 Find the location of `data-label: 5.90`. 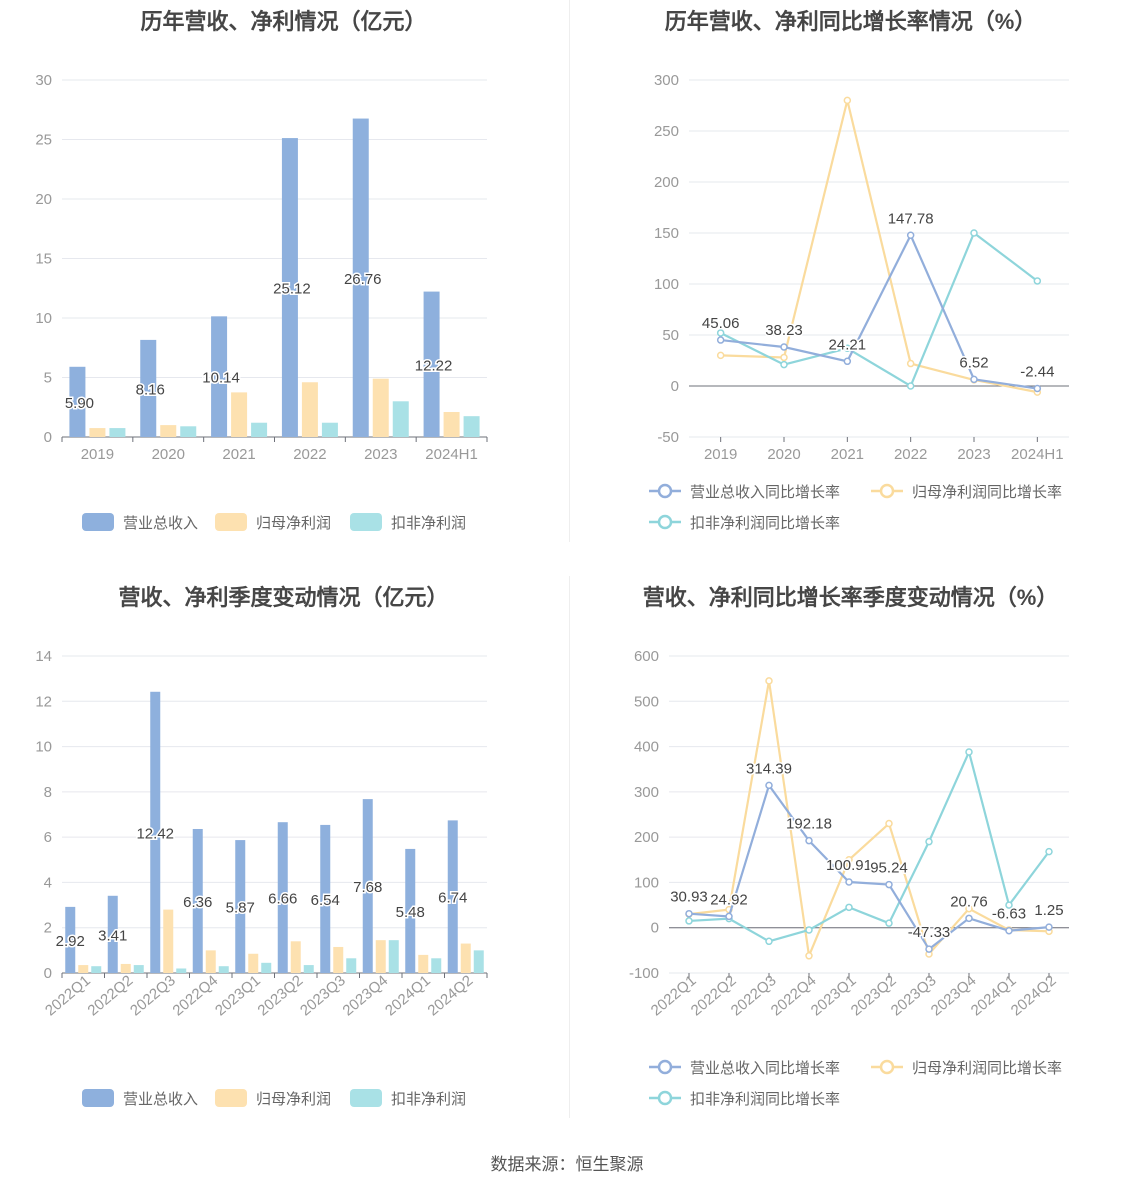

data-label: 5.90 is located at coordinates (79, 403).